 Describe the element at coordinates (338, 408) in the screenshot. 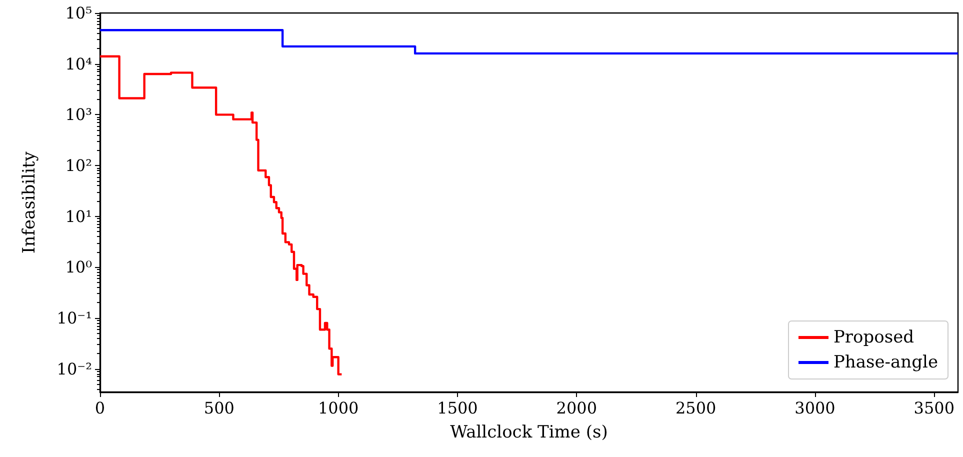

I see `x-tick-label: 1000` at that location.